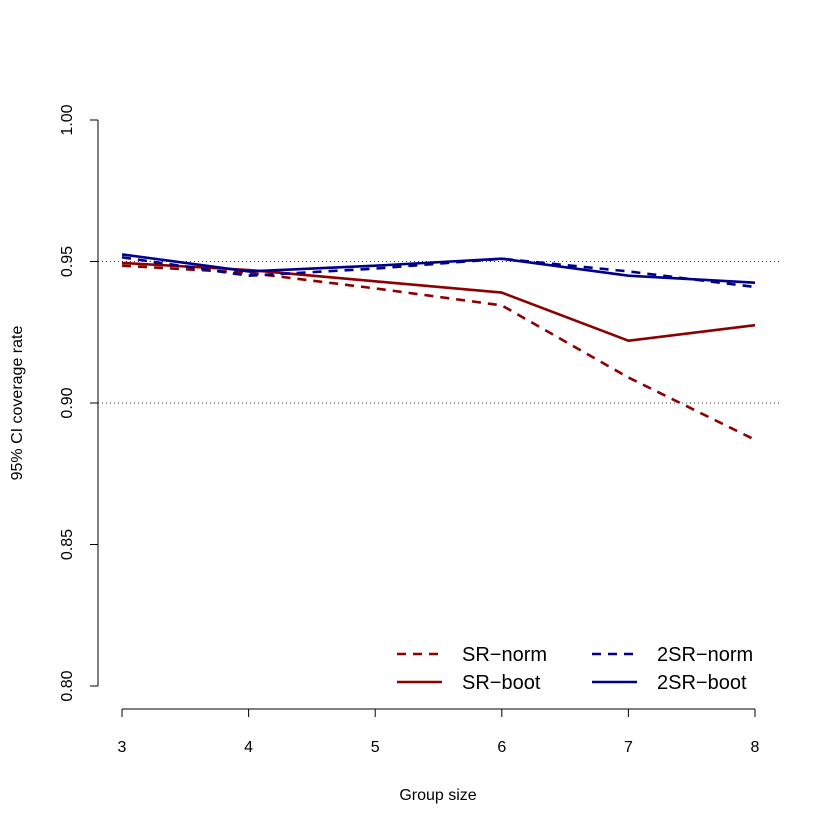 The width and height of the screenshot is (830, 830). What do you see at coordinates (501, 683) in the screenshot?
I see `legend-label: SR−boot` at bounding box center [501, 683].